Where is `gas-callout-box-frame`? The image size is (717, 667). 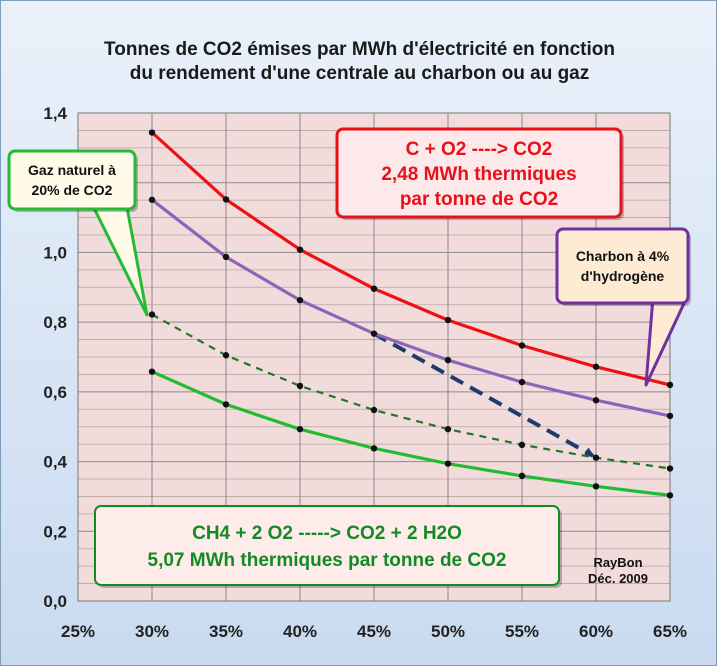 gas-callout-box-frame is located at coordinates (72, 180).